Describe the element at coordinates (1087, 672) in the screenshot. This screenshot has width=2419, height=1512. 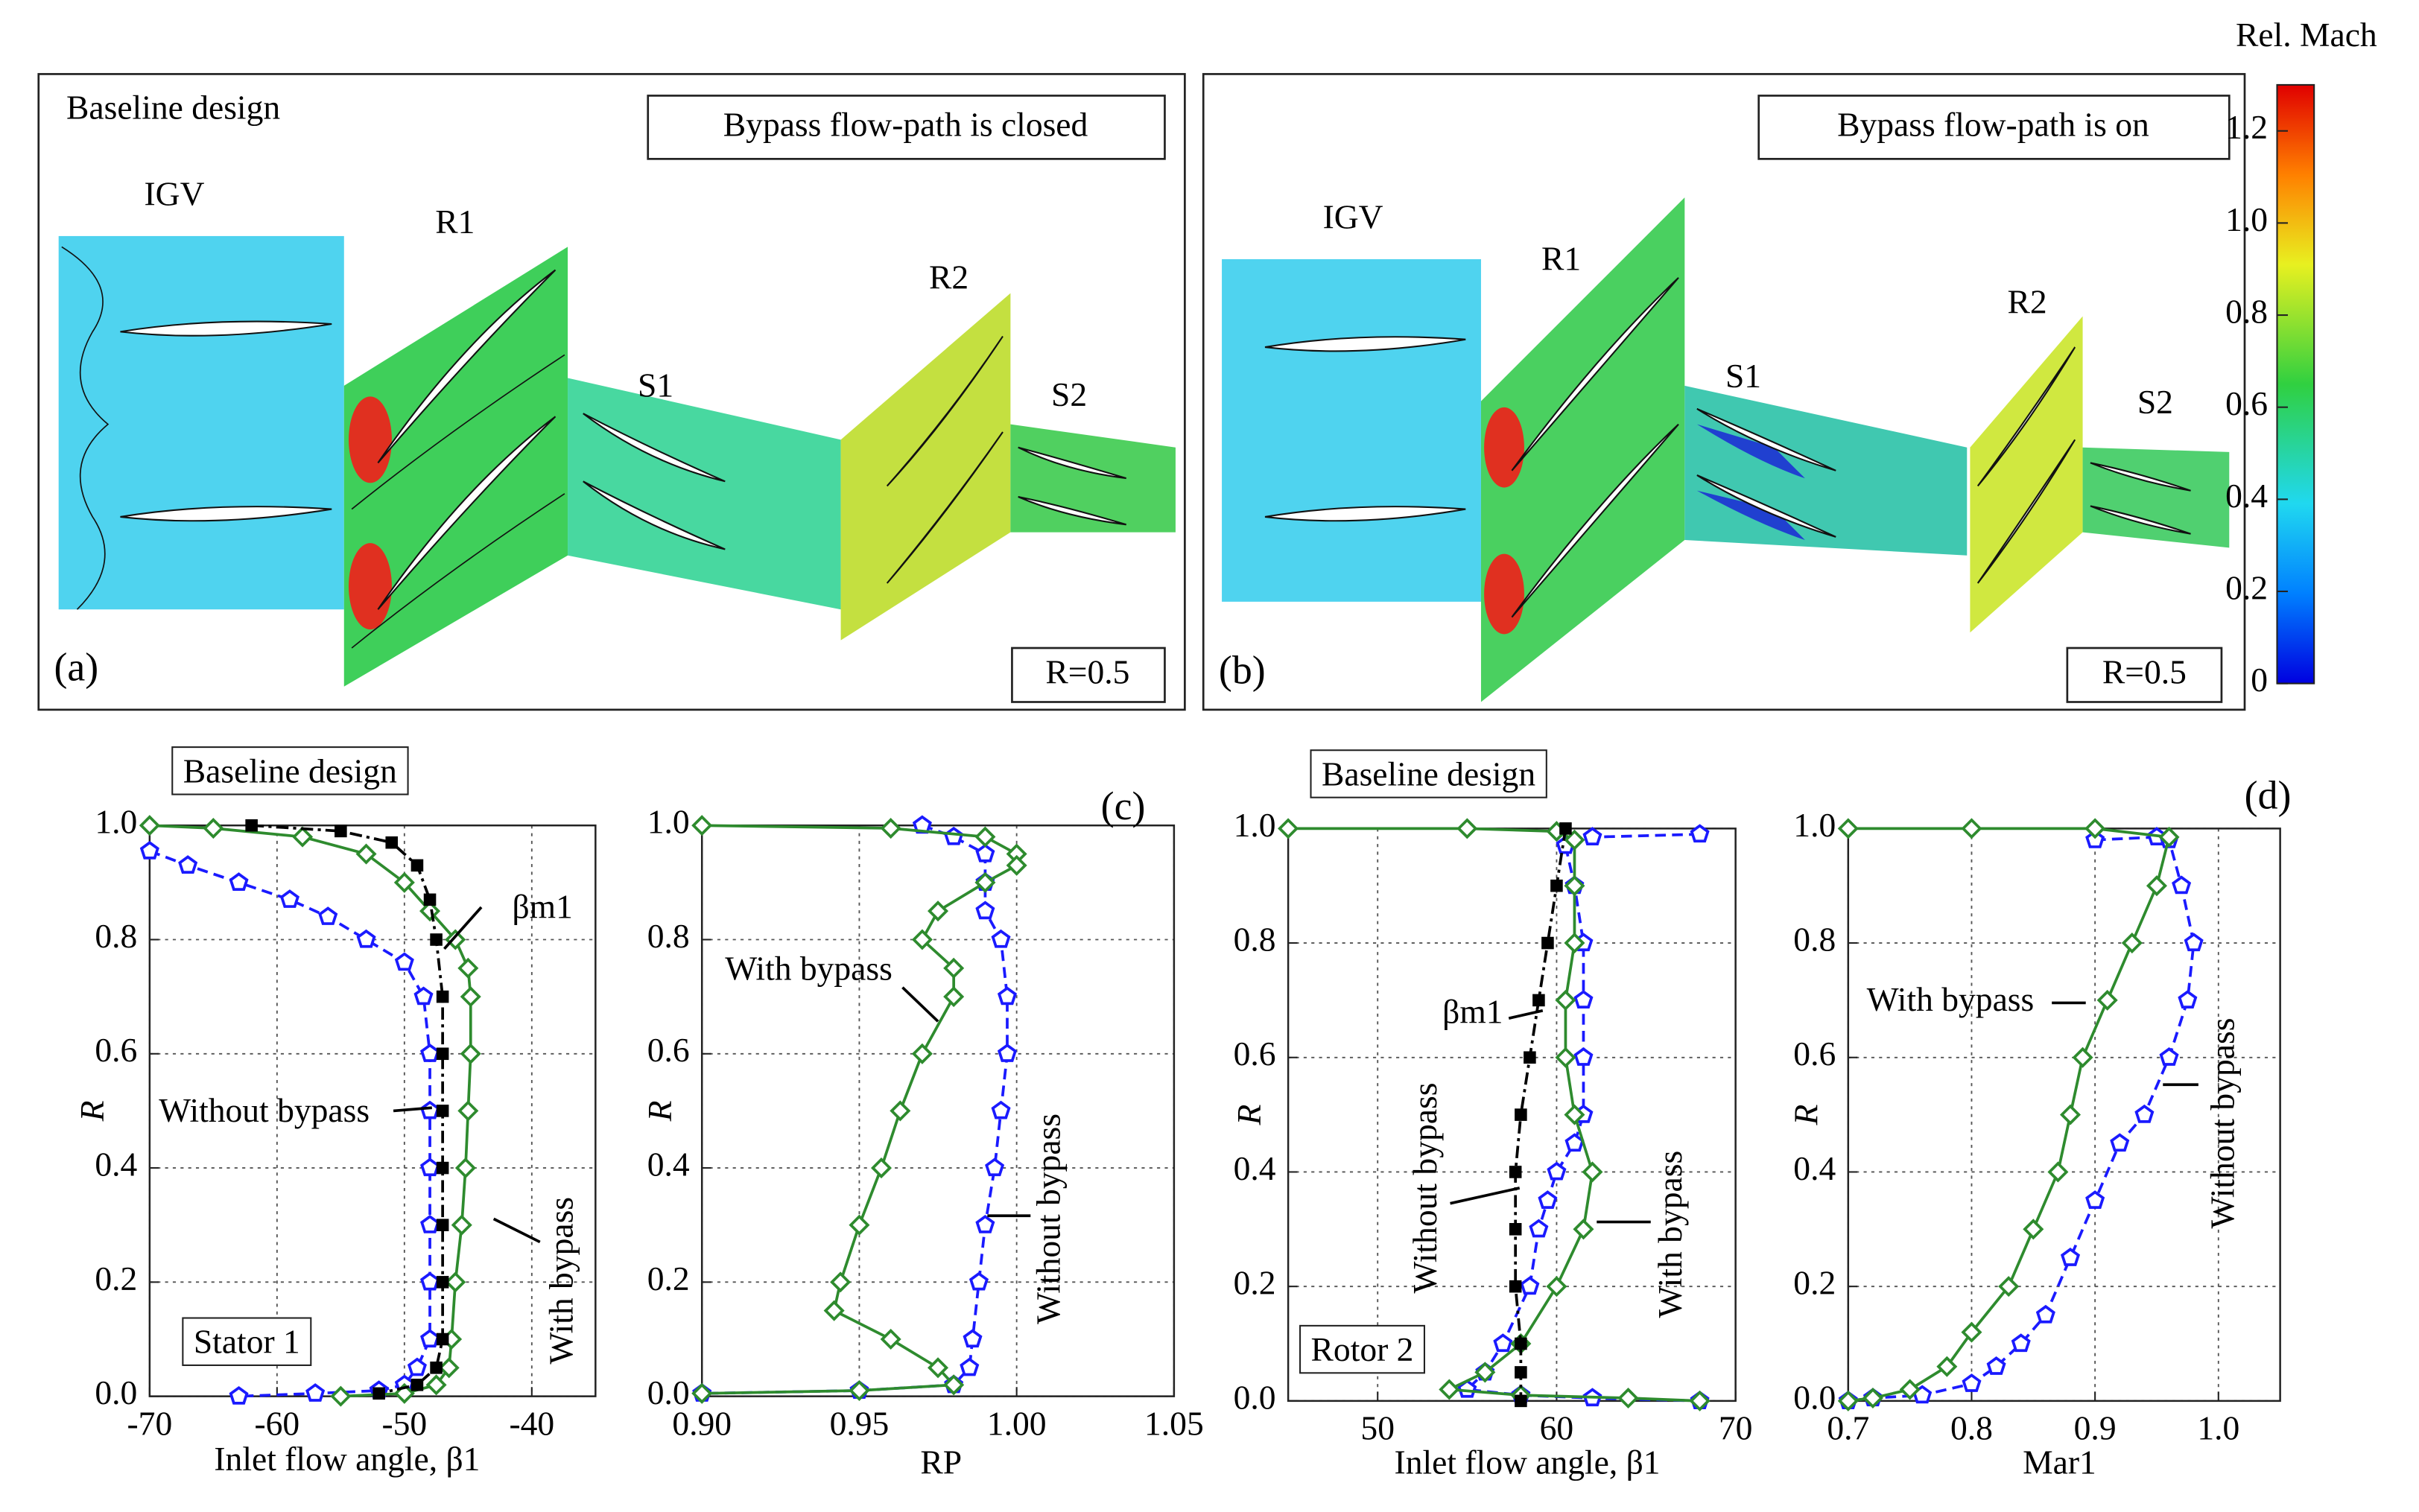
I see `radius-label: R=0.5` at that location.